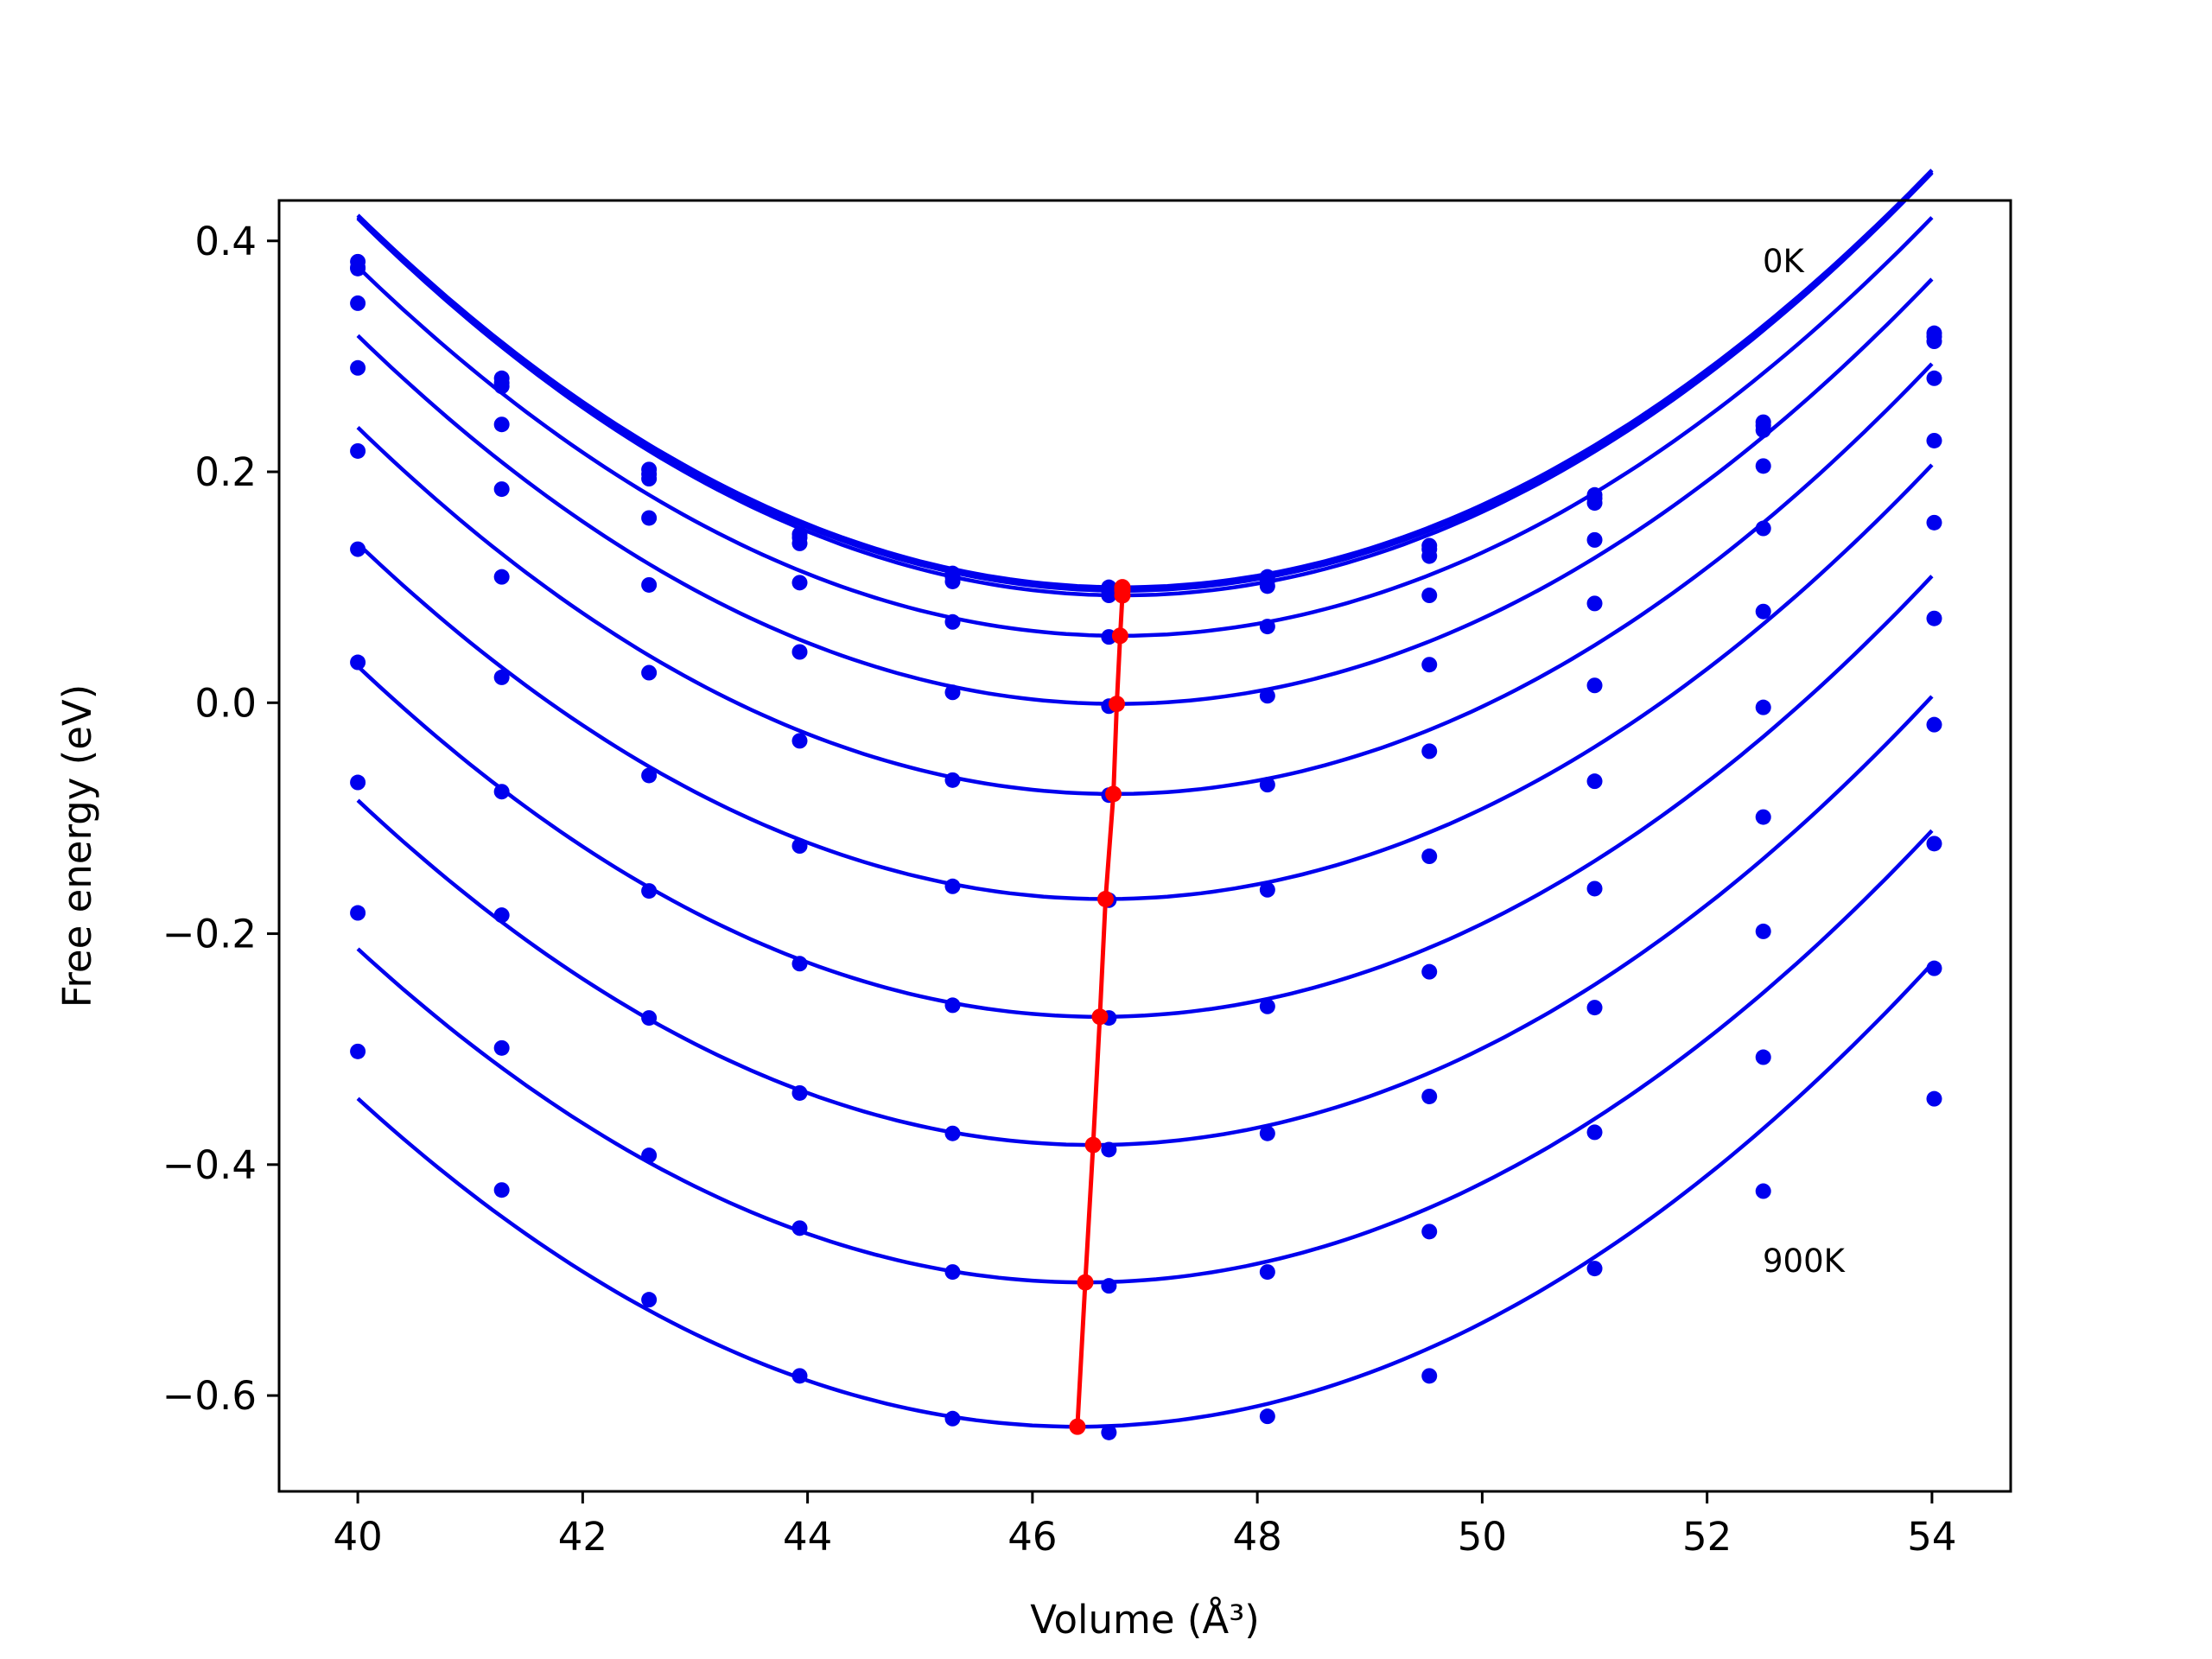 This screenshot has height=1659, width=2212. What do you see at coordinates (582, 1537) in the screenshot?
I see `x-tick-label: 42` at bounding box center [582, 1537].